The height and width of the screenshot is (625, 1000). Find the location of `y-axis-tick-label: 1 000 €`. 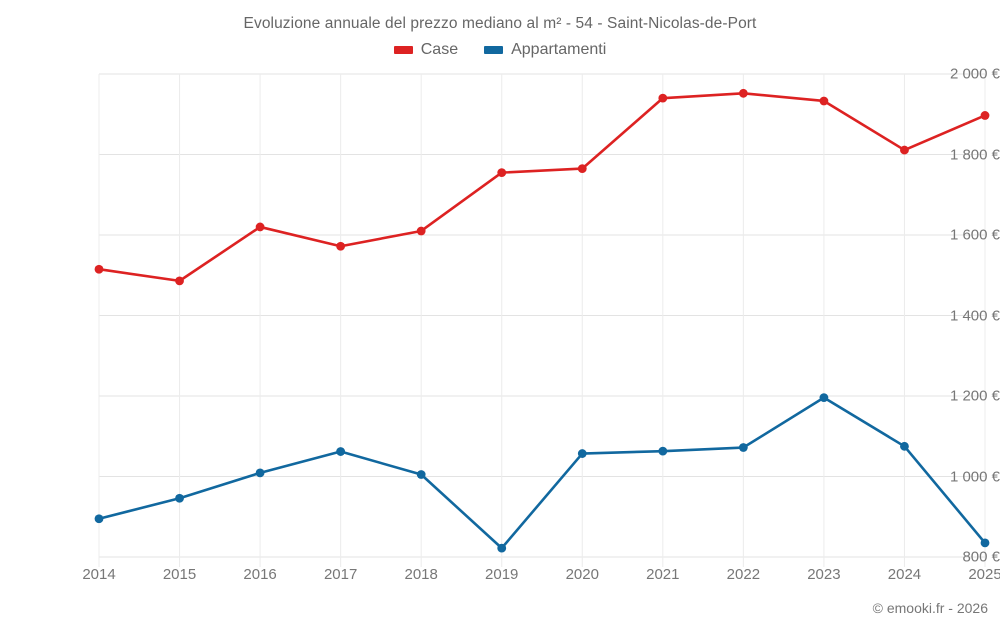

y-axis-tick-label: 1 000 € is located at coordinates (974, 476).